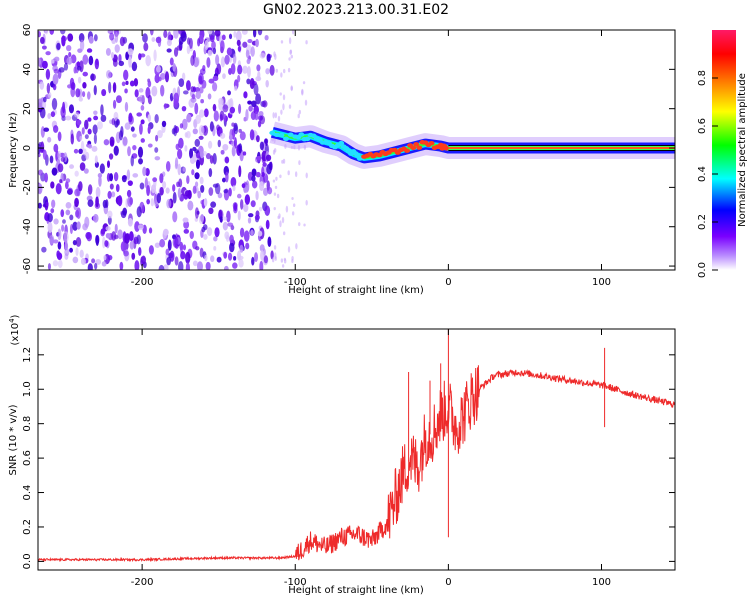 The image size is (750, 600). What do you see at coordinates (448, 282) in the screenshot?
I see `x-tick-label: 0` at bounding box center [448, 282].